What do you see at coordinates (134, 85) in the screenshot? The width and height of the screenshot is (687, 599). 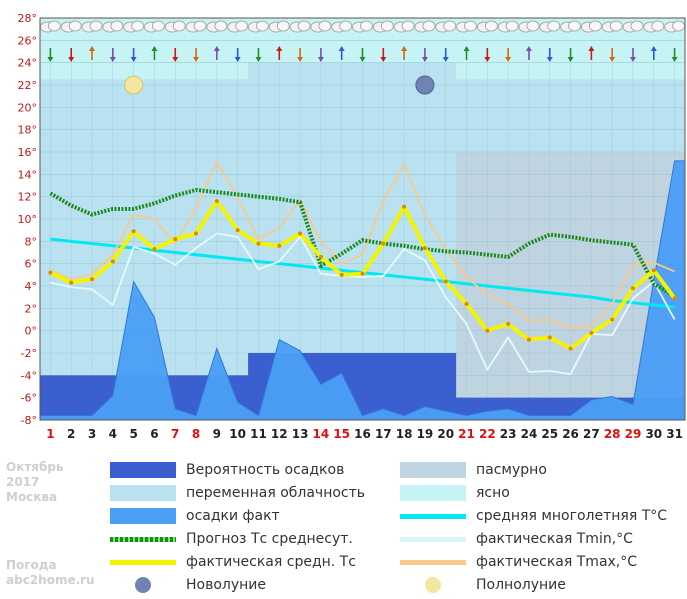 I see `full-moon-marker` at bounding box center [134, 85].